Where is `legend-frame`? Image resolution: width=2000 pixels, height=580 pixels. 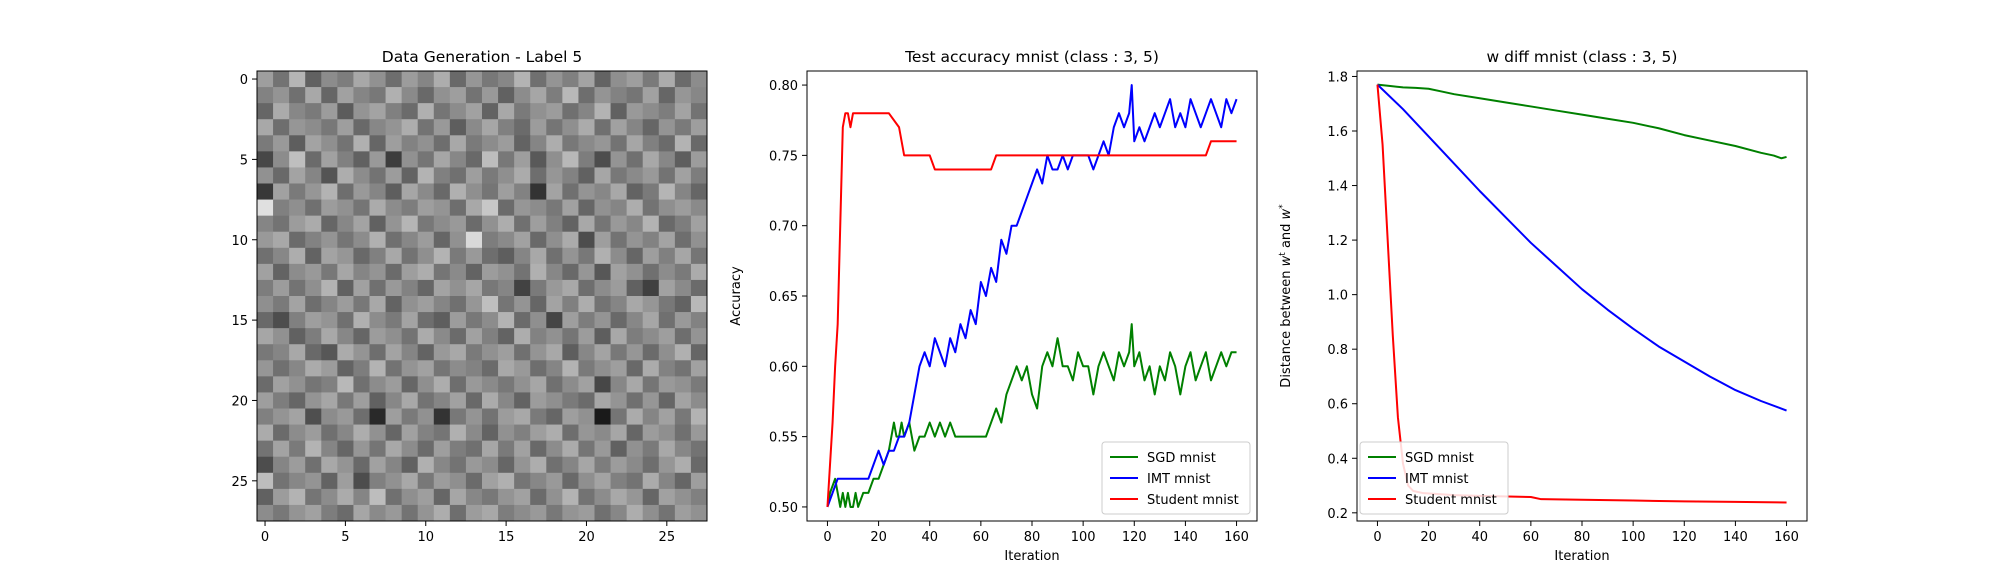 legend-frame is located at coordinates (1434, 478).